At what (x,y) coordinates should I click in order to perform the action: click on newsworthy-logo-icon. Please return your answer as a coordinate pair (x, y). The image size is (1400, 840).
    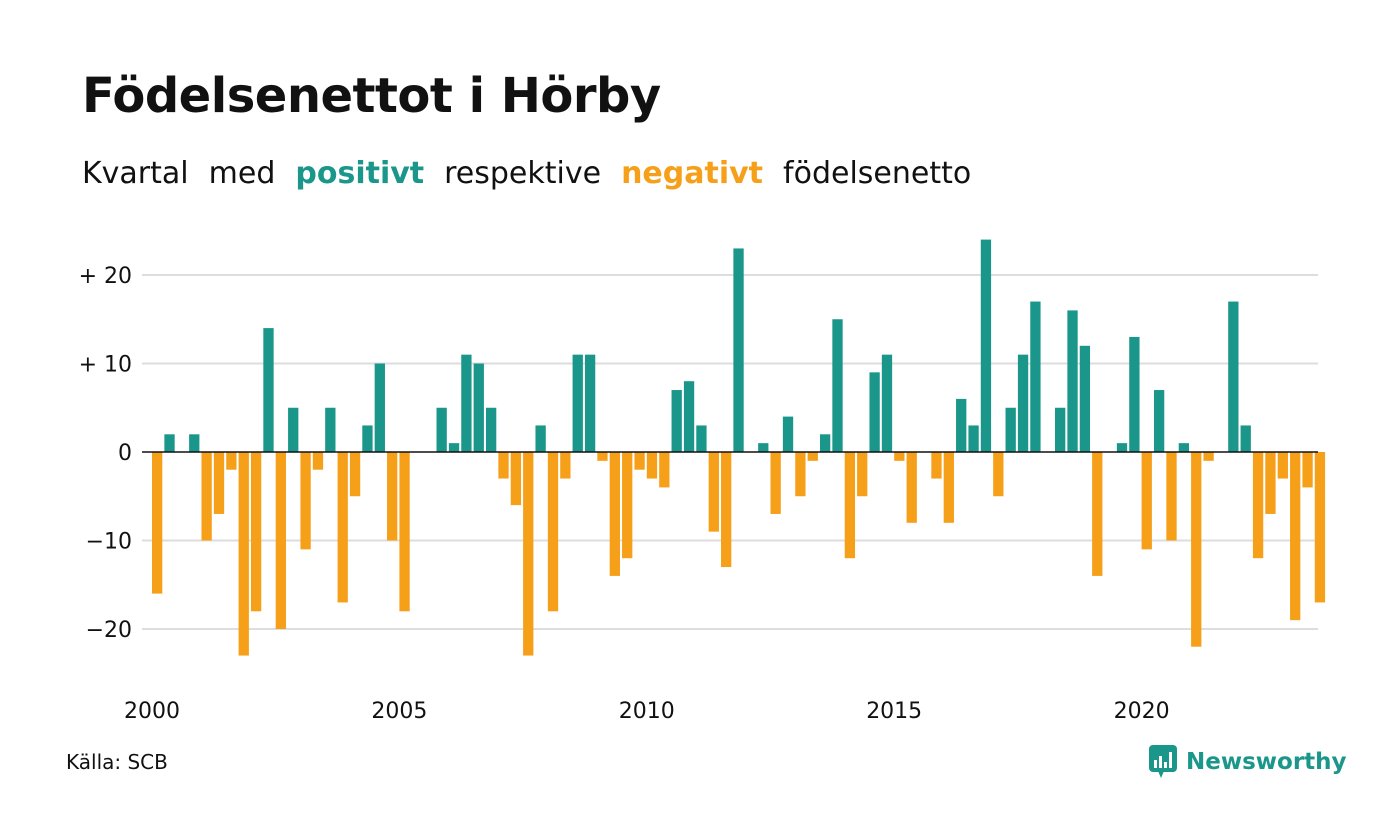
    Looking at the image, I should click on (1163, 761).